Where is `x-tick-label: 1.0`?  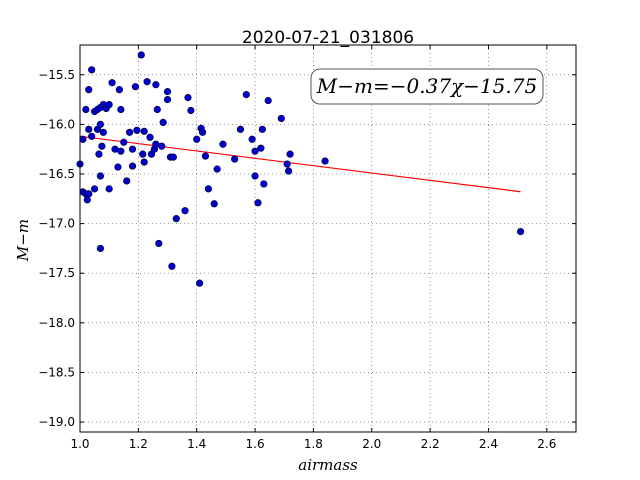 x-tick-label: 1.0 is located at coordinates (79, 444).